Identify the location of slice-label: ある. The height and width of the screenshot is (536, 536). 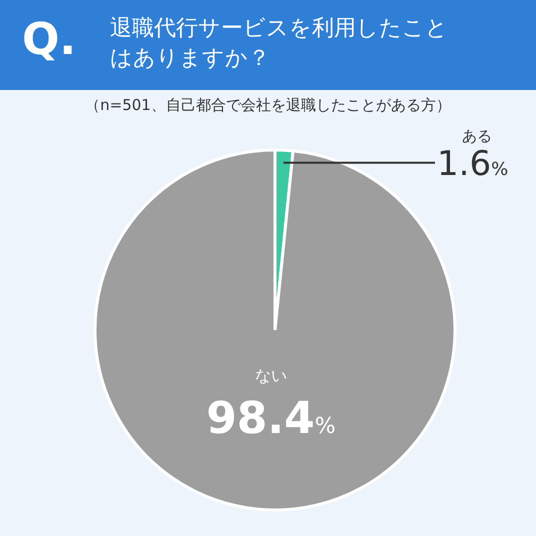
(477, 135).